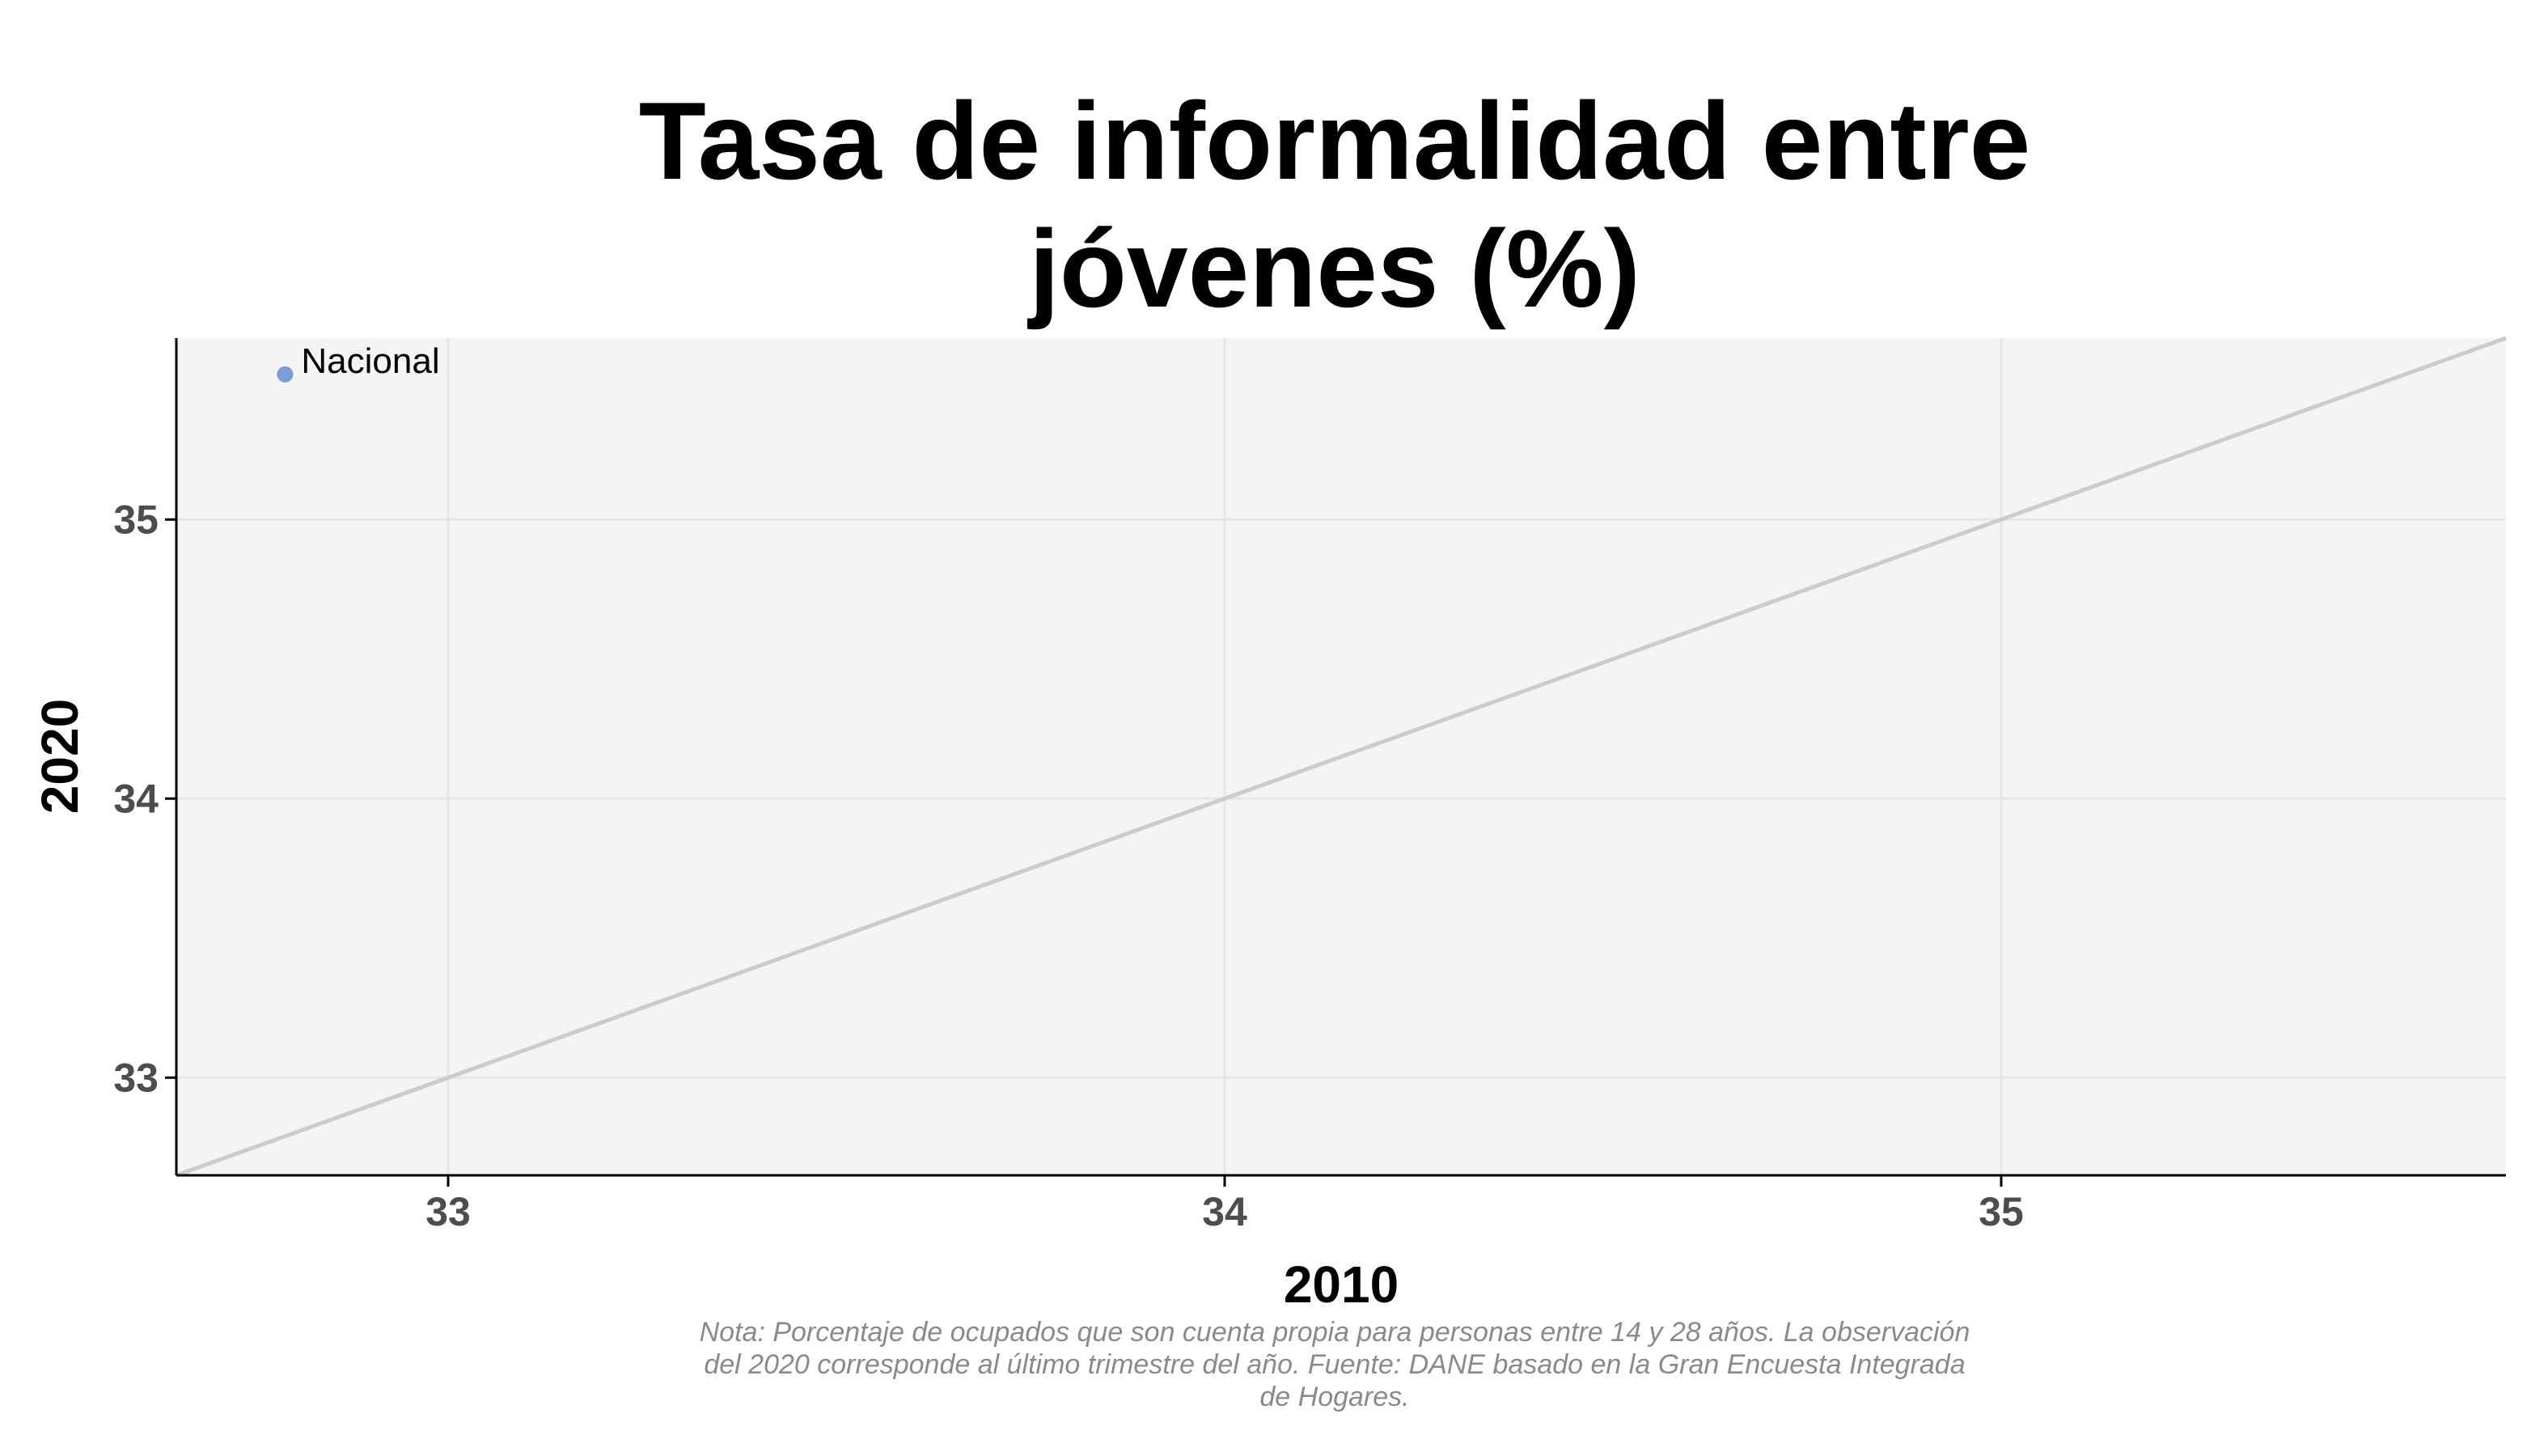  What do you see at coordinates (2001, 1211) in the screenshot?
I see `x-tick-label: 35` at bounding box center [2001, 1211].